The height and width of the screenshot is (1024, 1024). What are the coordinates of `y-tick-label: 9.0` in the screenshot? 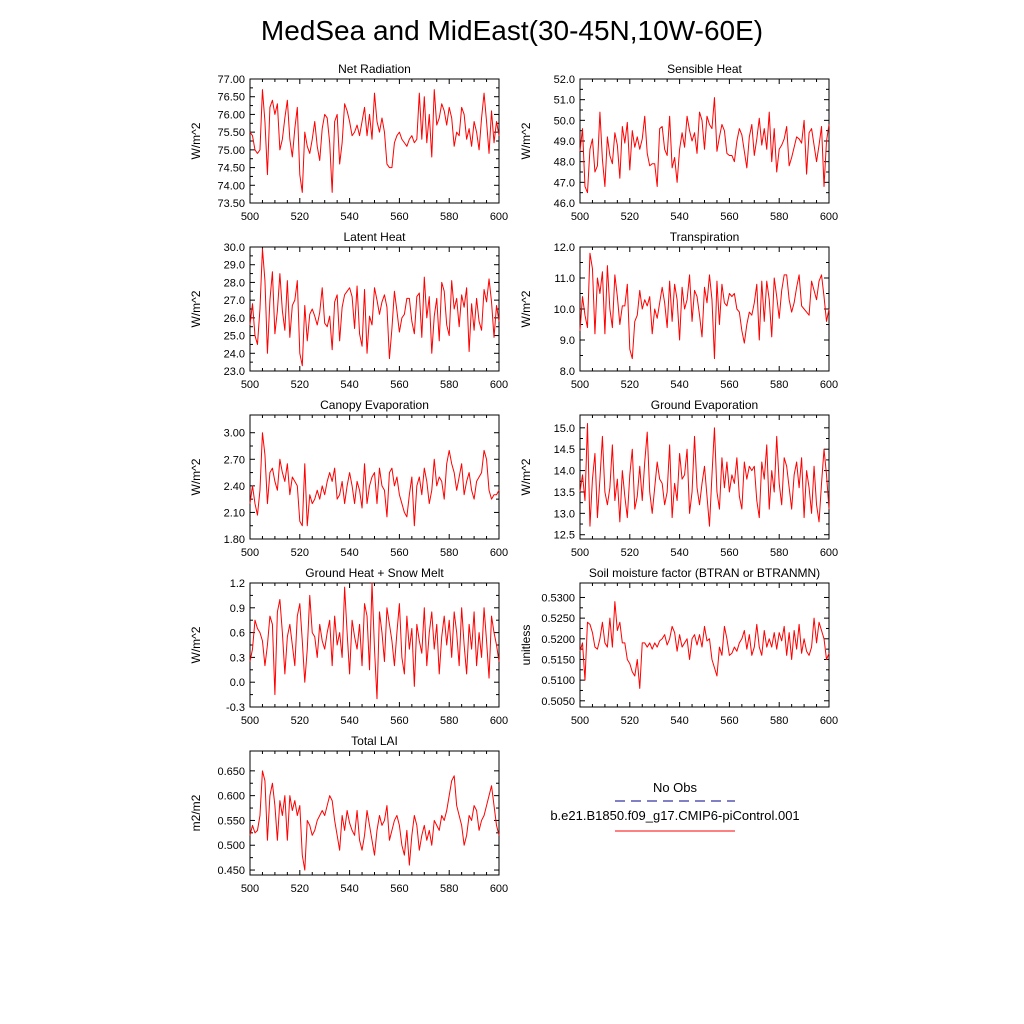 It's located at (567, 341).